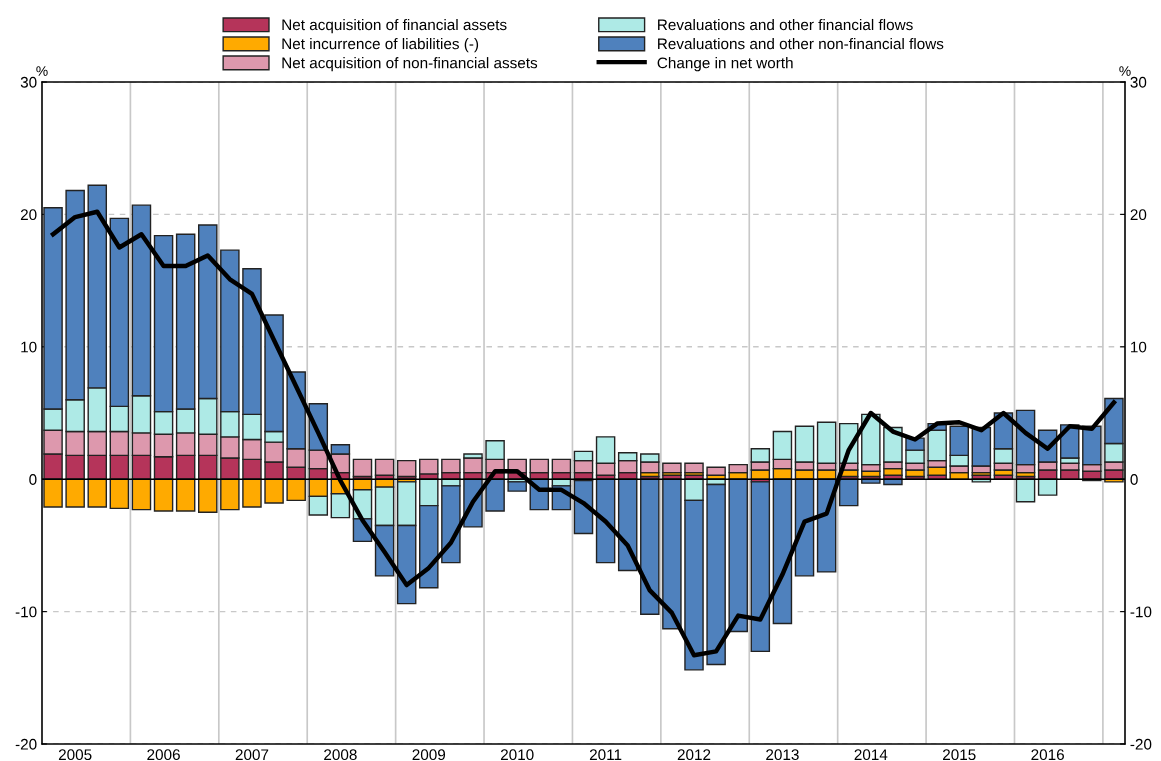 Image resolution: width=1161 pixels, height=761 pixels. I want to click on y2-tick-label: 10, so click(1139, 347).